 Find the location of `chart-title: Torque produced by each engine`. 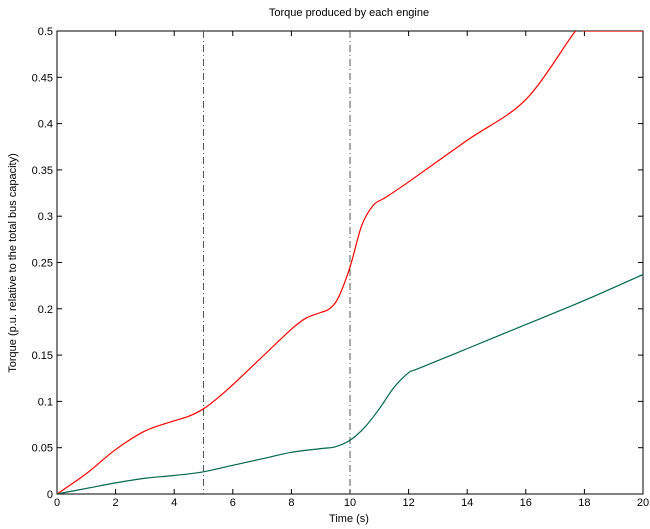

chart-title: Torque produced by each engine is located at coordinates (349, 13).